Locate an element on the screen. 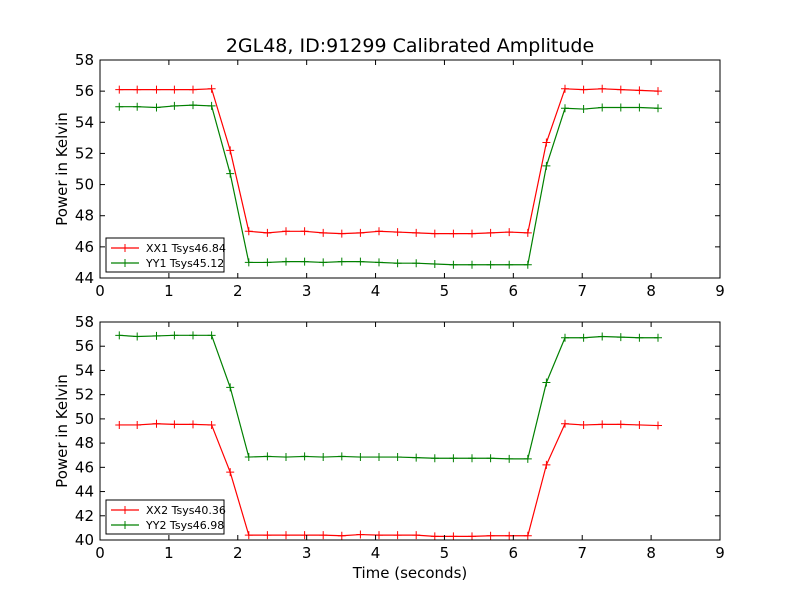 The height and width of the screenshot is (600, 800). bottom-legend: XX2 Tsys40.36 YY2 Tsys46.98 is located at coordinates (165, 517).